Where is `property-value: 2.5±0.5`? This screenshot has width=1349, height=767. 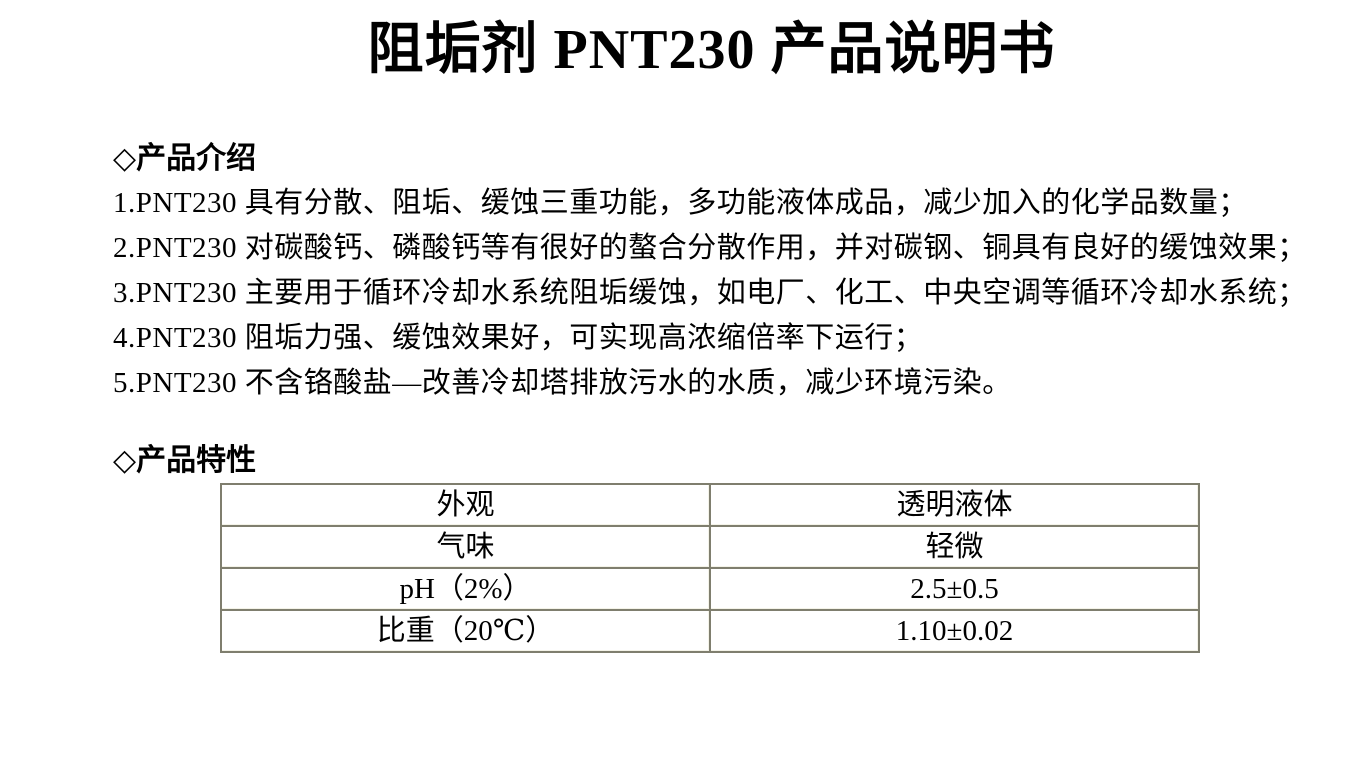
property-value: 2.5±0.5 is located at coordinates (954, 589).